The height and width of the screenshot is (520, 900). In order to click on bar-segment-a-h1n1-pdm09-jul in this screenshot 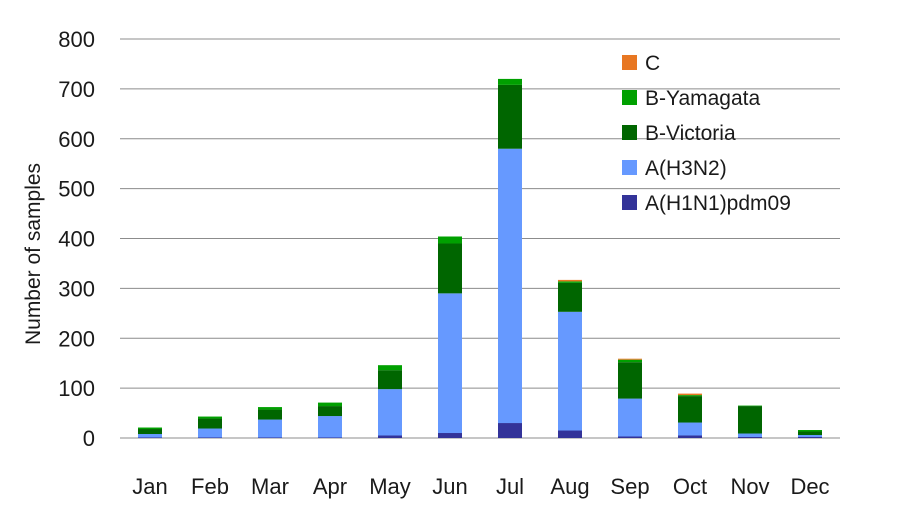, I will do `click(510, 430)`.